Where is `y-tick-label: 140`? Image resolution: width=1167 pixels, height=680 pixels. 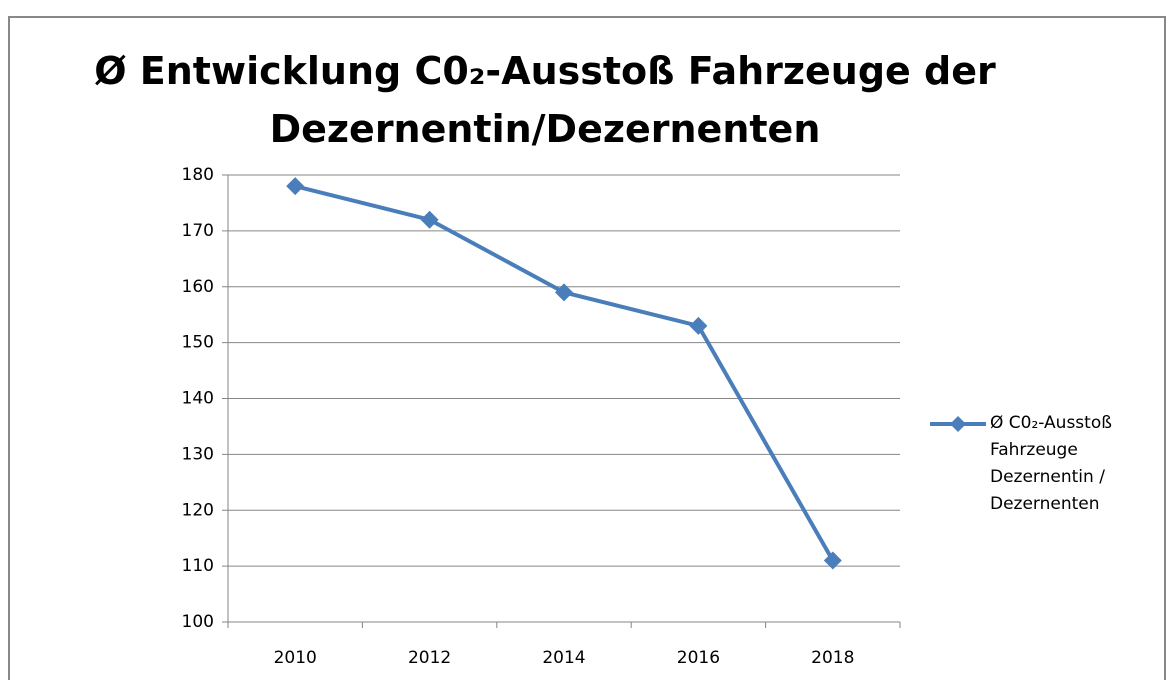 y-tick-label: 140 is located at coordinates (198, 399).